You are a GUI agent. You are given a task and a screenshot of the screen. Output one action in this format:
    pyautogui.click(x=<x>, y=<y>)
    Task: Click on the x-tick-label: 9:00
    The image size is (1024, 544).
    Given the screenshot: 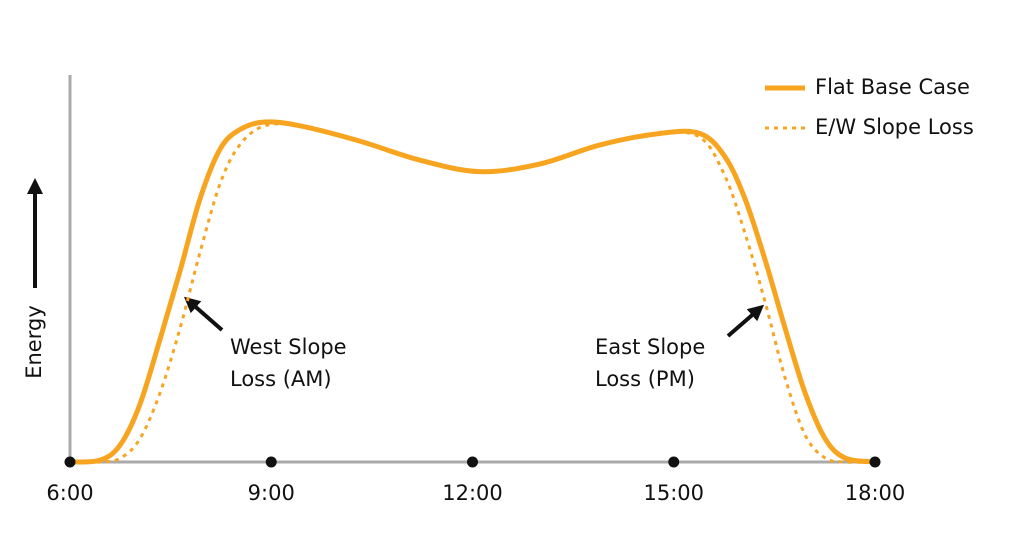 What is the action you would take?
    pyautogui.click(x=271, y=493)
    